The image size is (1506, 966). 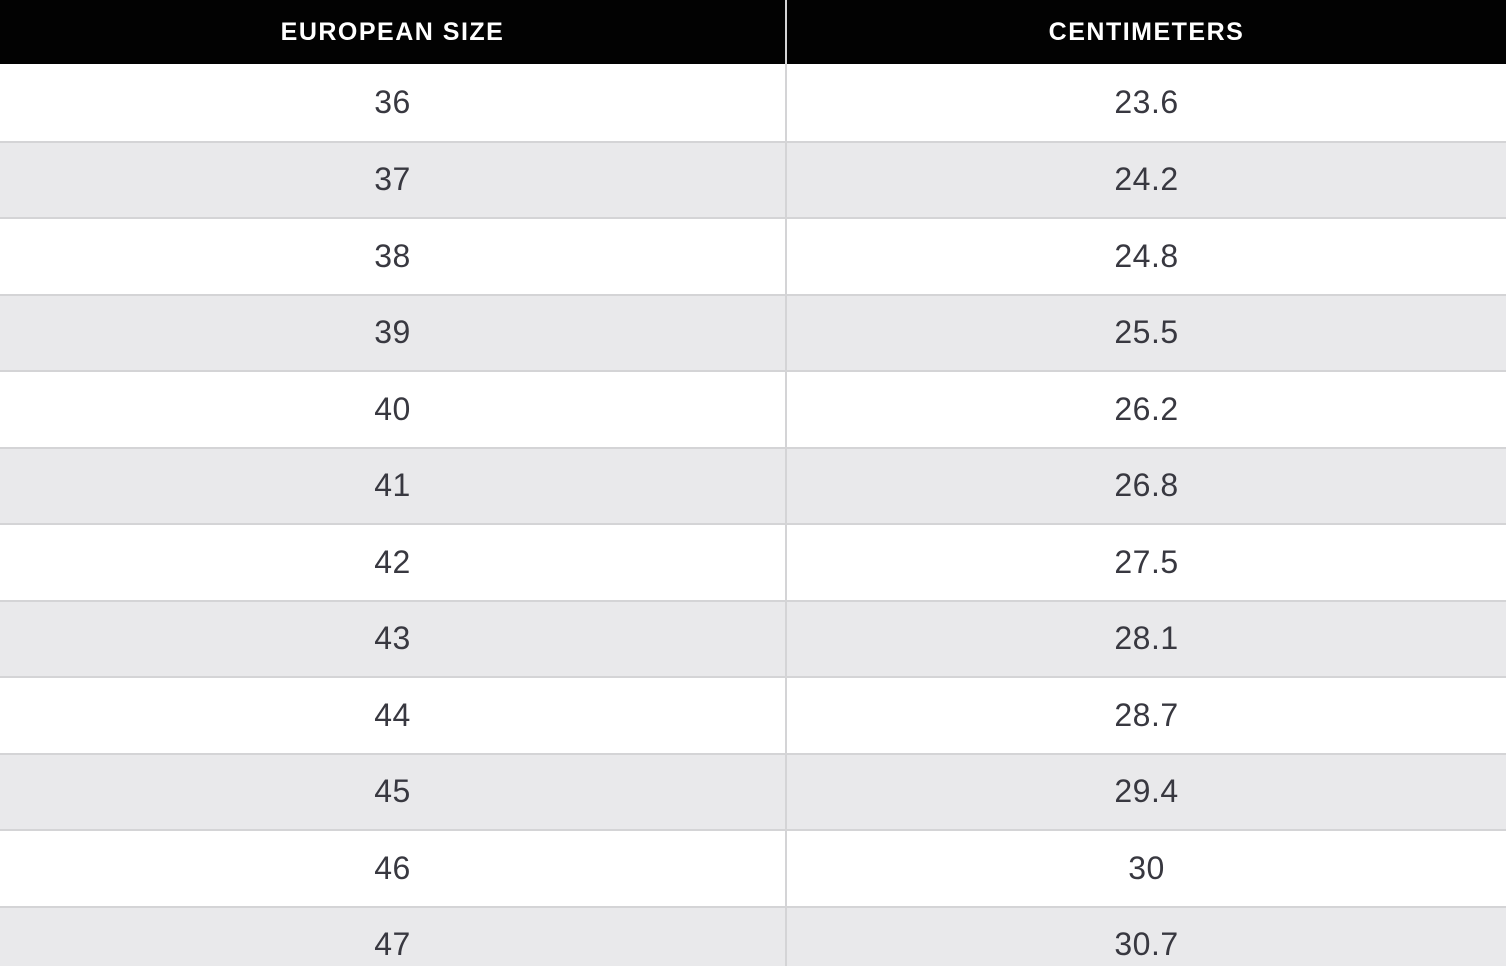 What do you see at coordinates (1146, 638) in the screenshot?
I see `cm-value-cell: 28.1` at bounding box center [1146, 638].